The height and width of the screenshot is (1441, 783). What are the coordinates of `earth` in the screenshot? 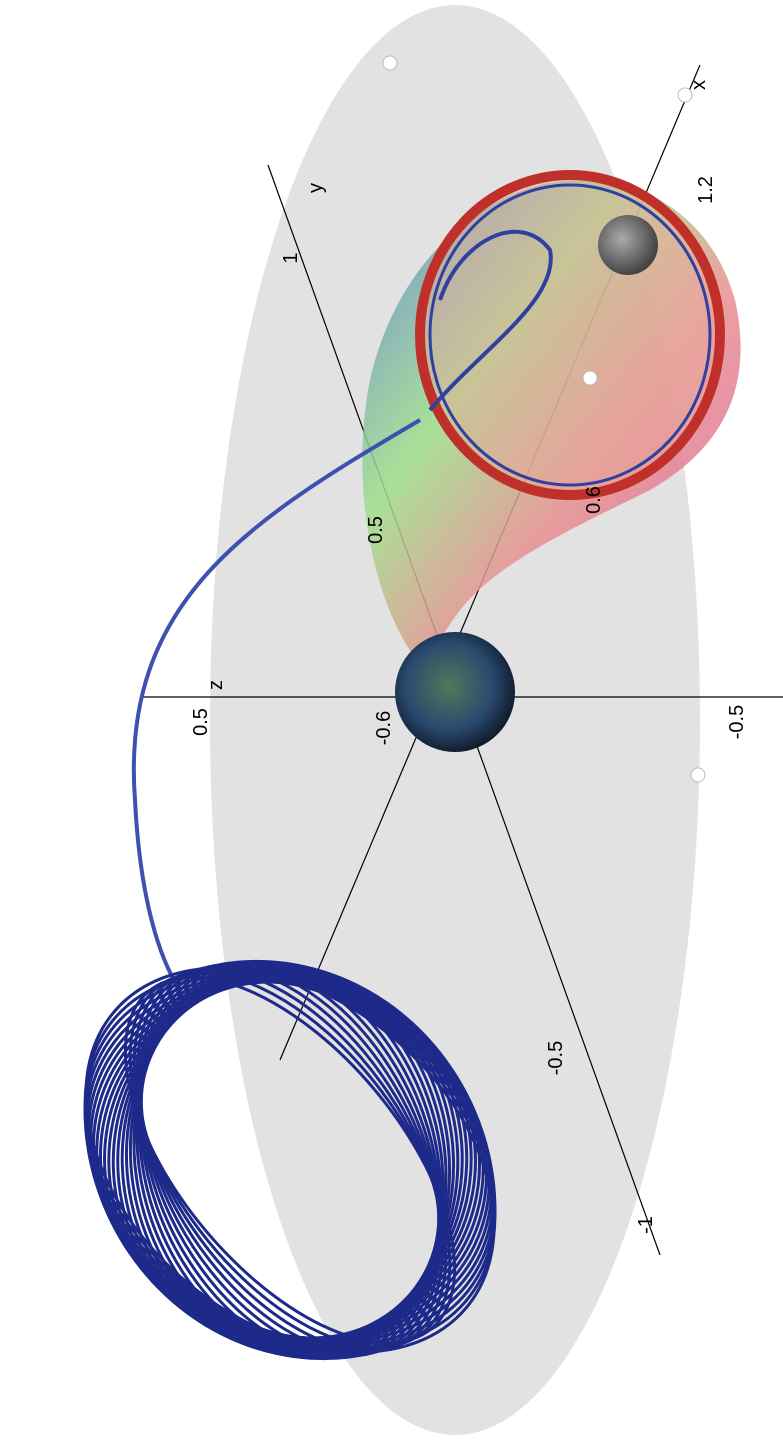 It's located at (455, 692).